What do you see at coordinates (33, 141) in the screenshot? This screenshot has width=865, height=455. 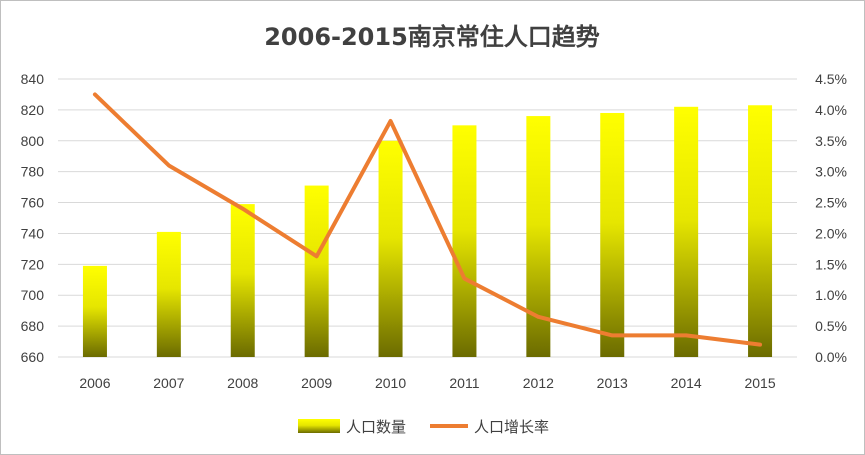 I see `left-tick-label: 800` at bounding box center [33, 141].